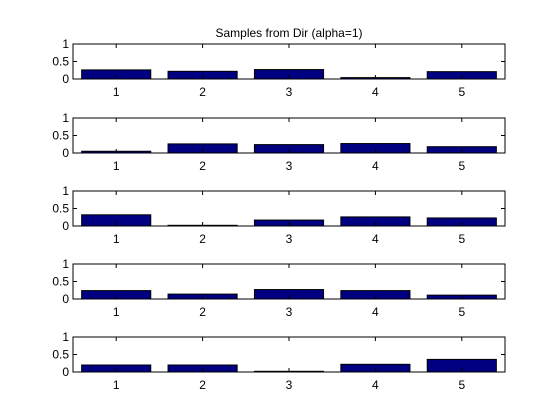  Describe the element at coordinates (279, 361) in the screenshot. I see `subplot-5: 0 0.5 1 1 2 3 4 5` at that location.